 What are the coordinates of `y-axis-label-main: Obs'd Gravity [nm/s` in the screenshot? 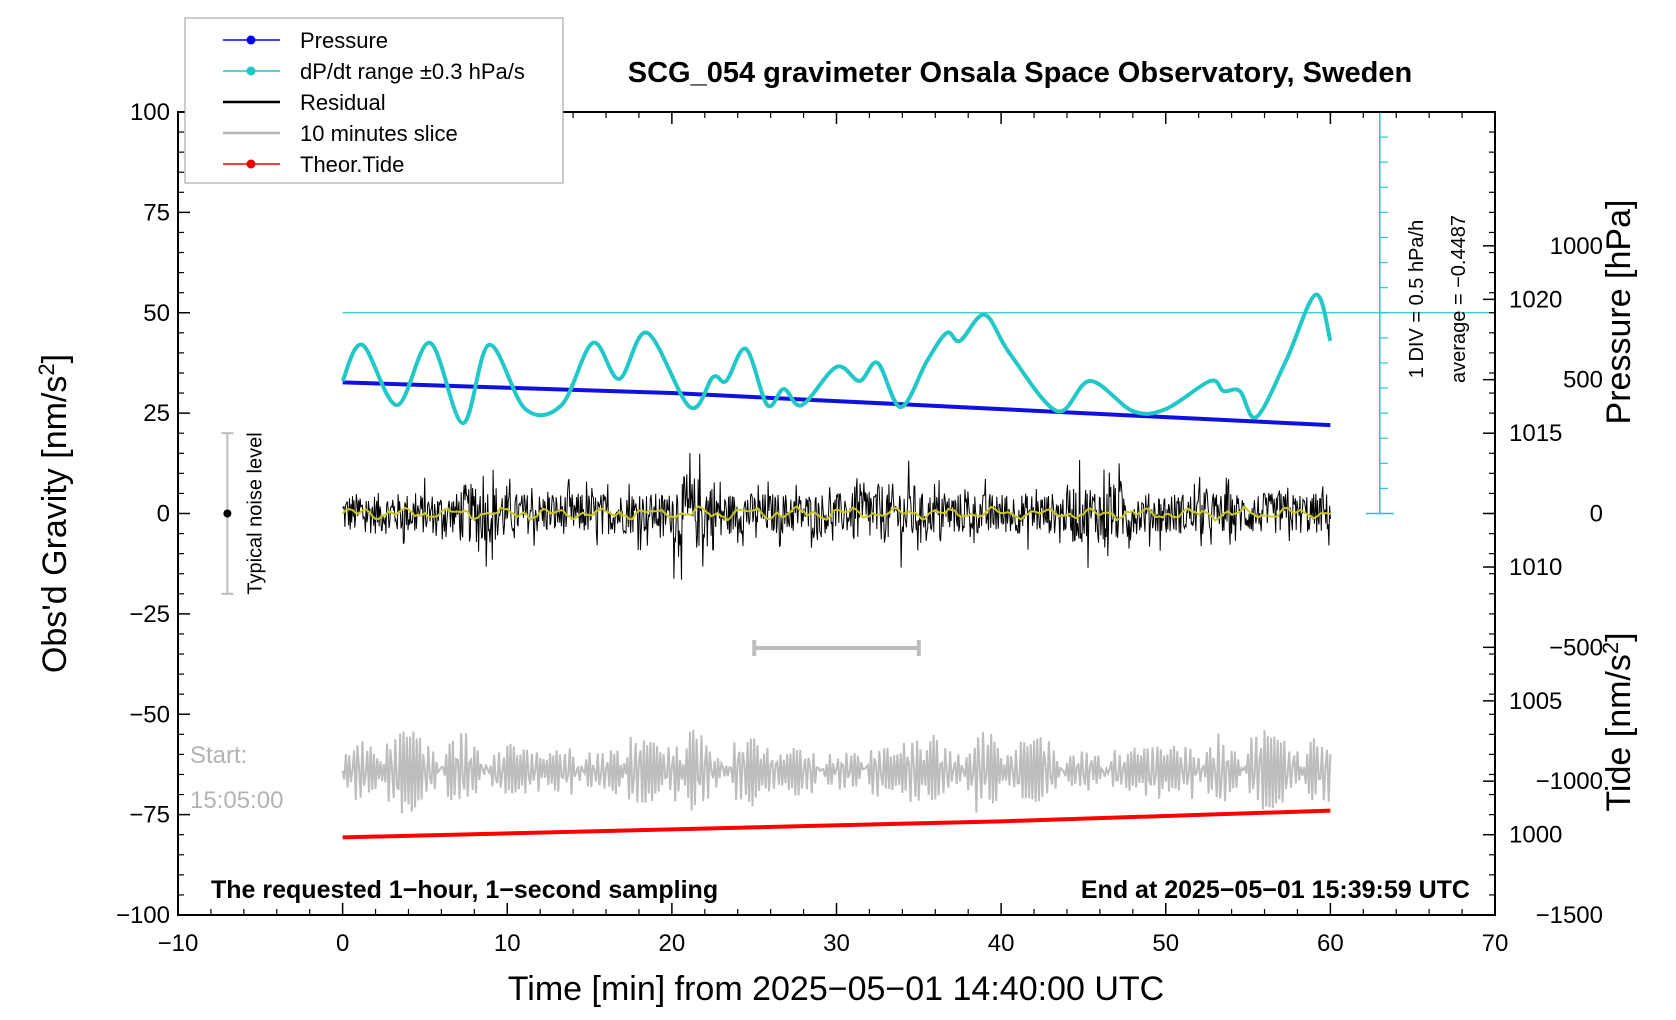 It's located at (55, 524).